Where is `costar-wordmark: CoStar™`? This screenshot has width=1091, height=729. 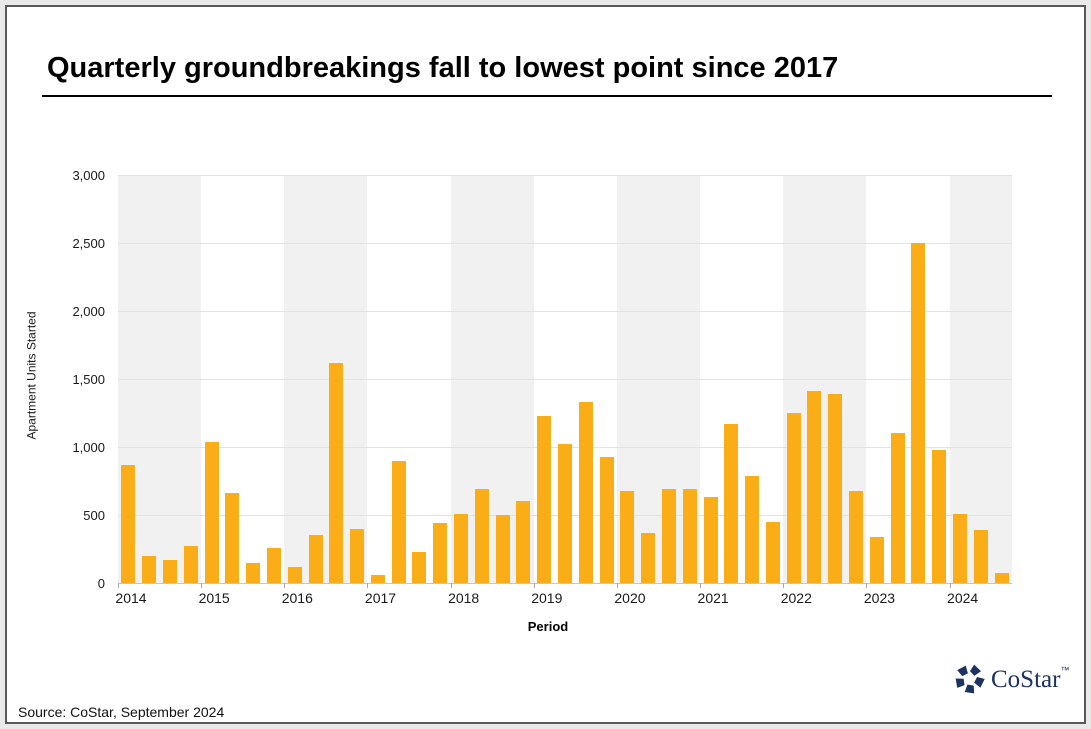 costar-wordmark: CoStar™ is located at coordinates (1030, 678).